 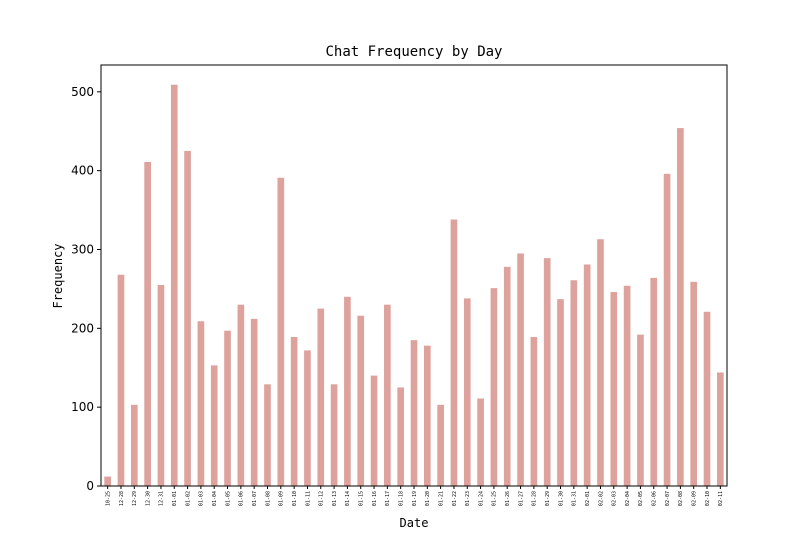 What do you see at coordinates (175, 498) in the screenshot?
I see `x-tick-label: 01-01` at bounding box center [175, 498].